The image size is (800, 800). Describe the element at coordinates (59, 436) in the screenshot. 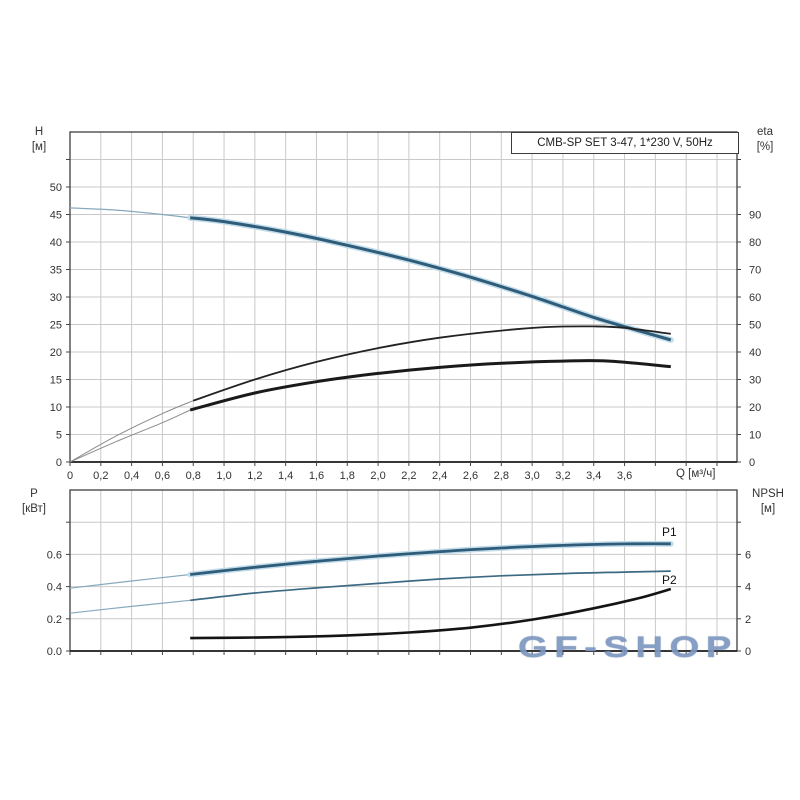

I see `svg-text: 5` at that location.